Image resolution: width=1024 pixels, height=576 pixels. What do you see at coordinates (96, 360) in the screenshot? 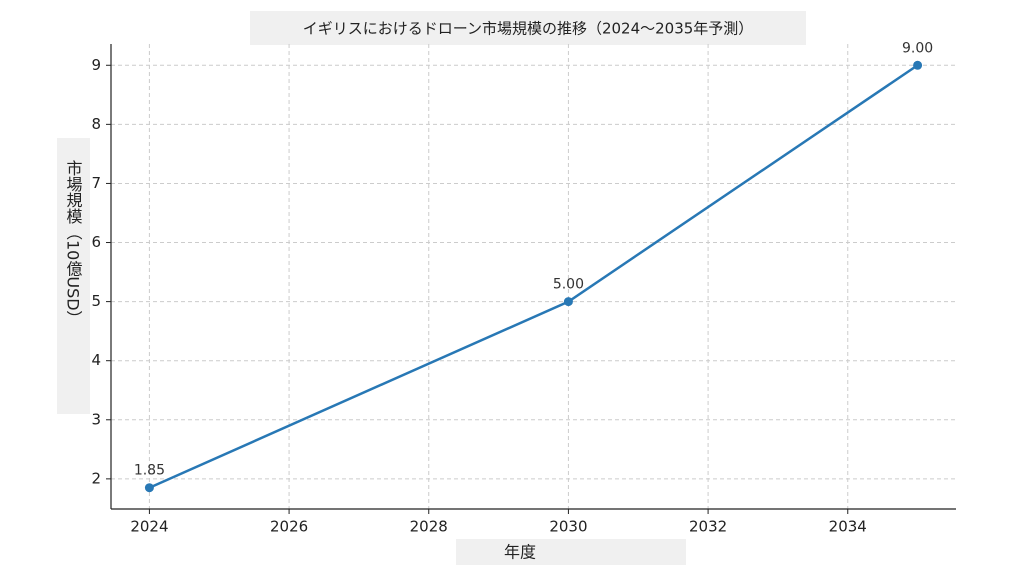
I see `y-tick-label: 4` at bounding box center [96, 360].